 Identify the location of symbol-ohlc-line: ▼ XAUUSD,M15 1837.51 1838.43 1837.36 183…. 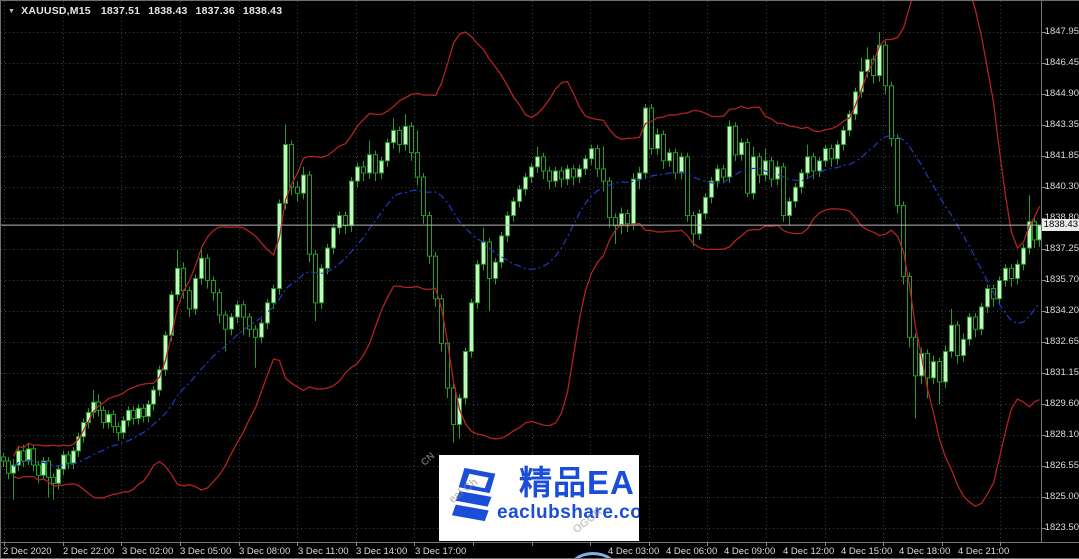
(149, 11).